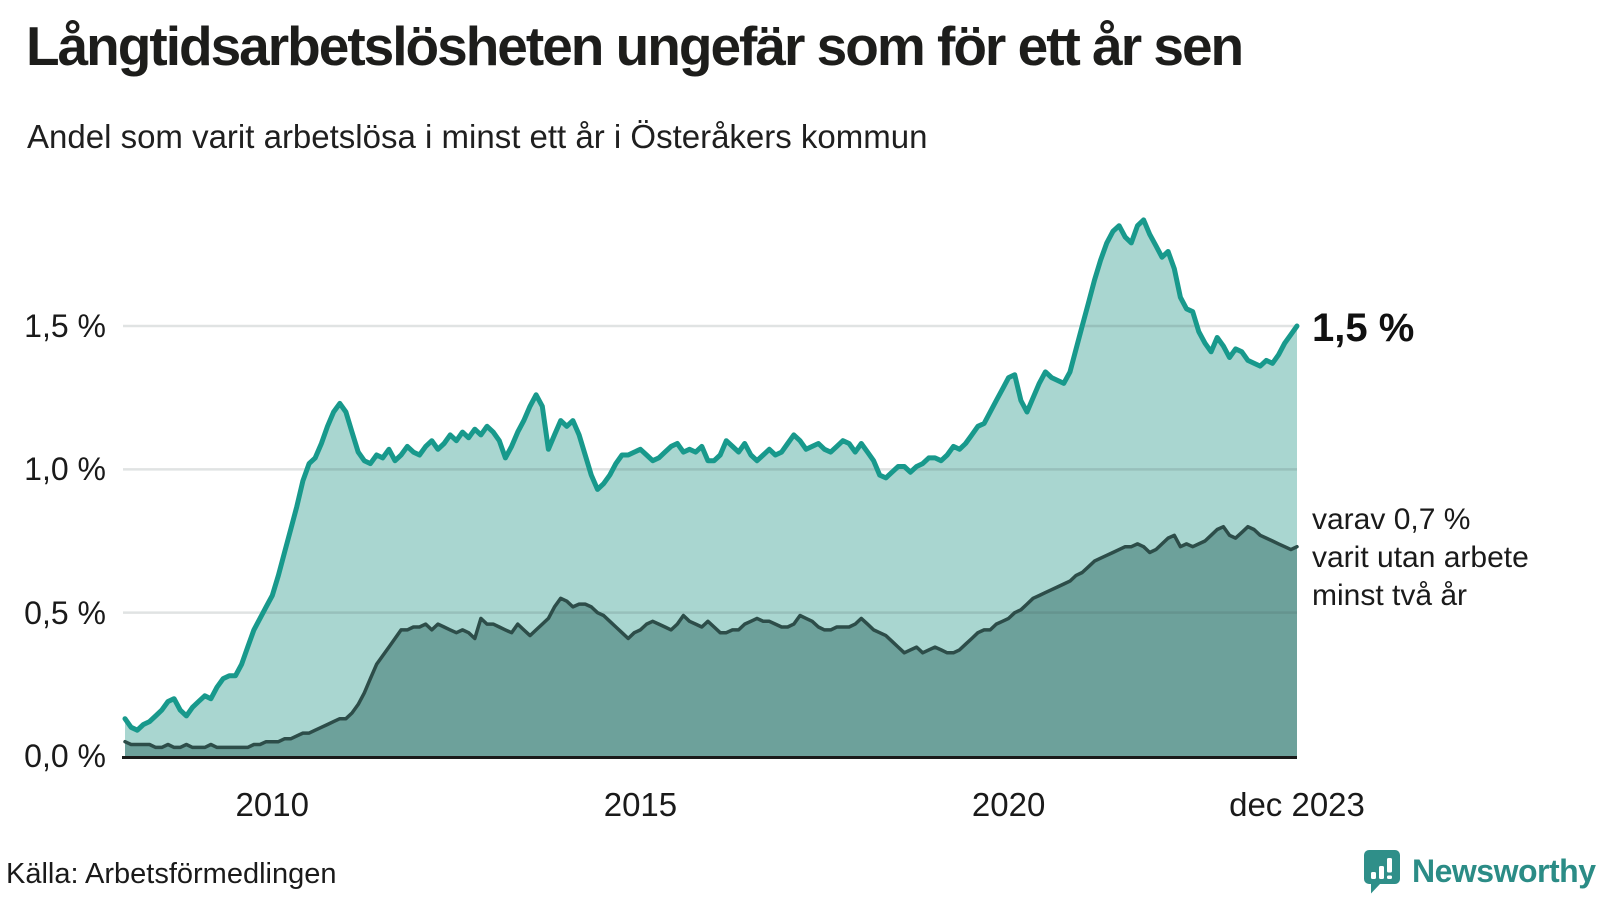 This screenshot has width=1600, height=900. Describe the element at coordinates (1391, 519) in the screenshot. I see `secondary-annotation-line: varav 0,7 %` at that location.